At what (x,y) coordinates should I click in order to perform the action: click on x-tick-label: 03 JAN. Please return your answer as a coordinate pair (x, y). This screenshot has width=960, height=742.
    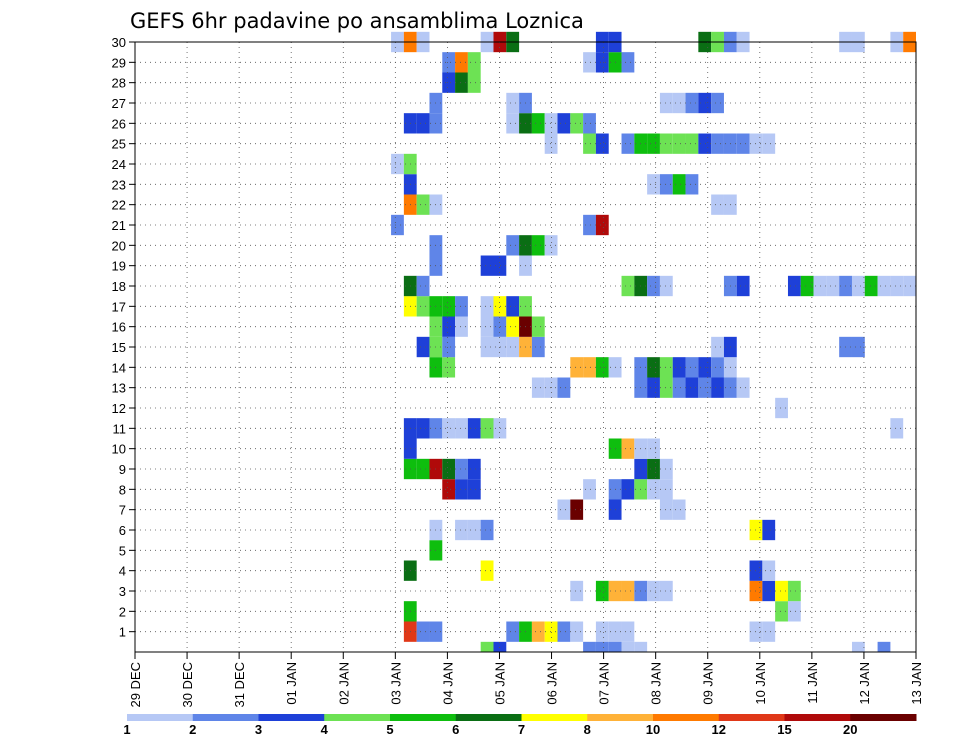
    Looking at the image, I should click on (395, 683).